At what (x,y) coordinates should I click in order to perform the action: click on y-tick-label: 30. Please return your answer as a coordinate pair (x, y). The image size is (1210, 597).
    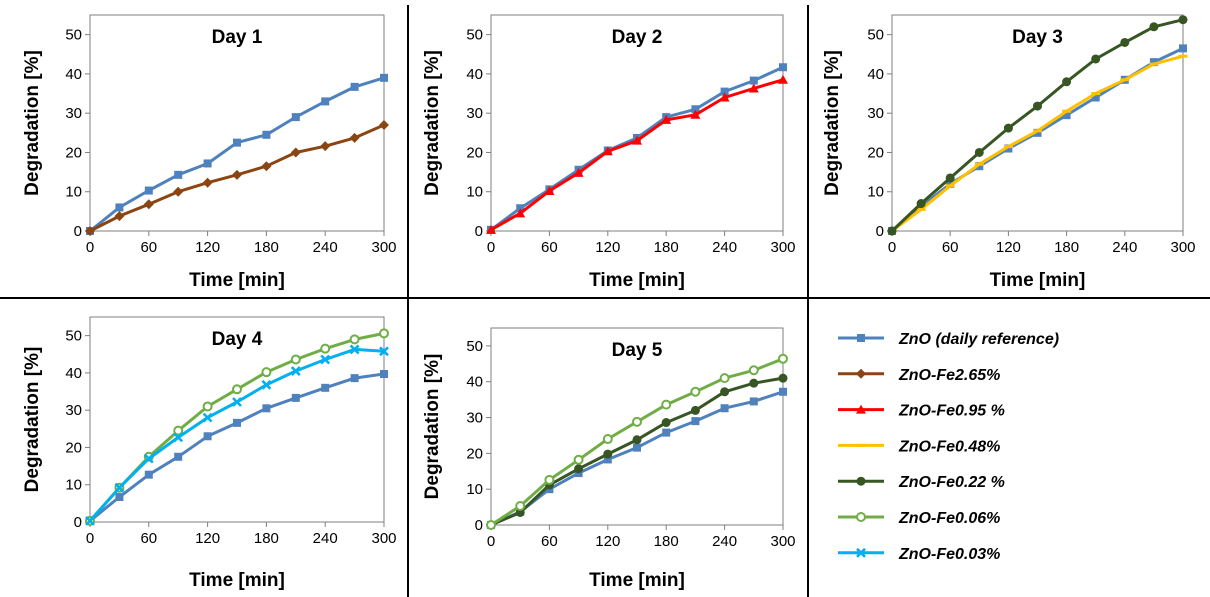
    Looking at the image, I should click on (875, 113).